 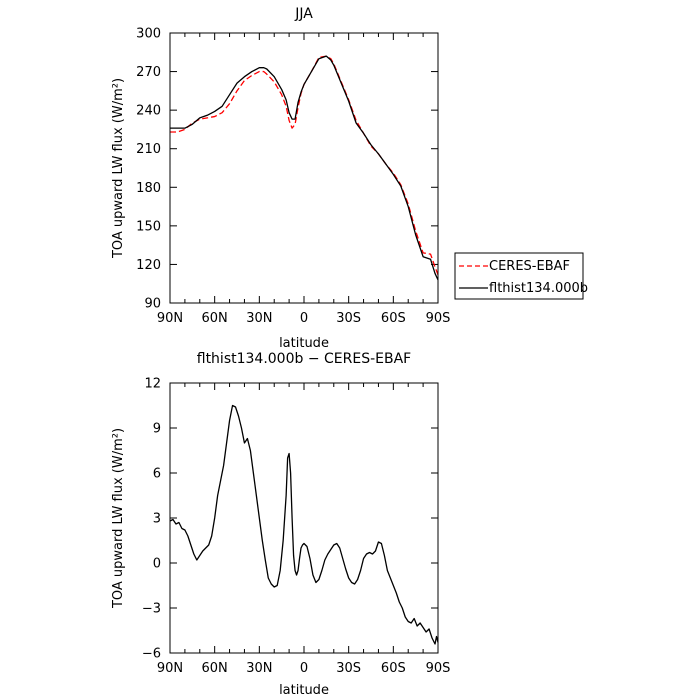 What do you see at coordinates (148, 265) in the screenshot?
I see `y-tick-label: 120` at bounding box center [148, 265].